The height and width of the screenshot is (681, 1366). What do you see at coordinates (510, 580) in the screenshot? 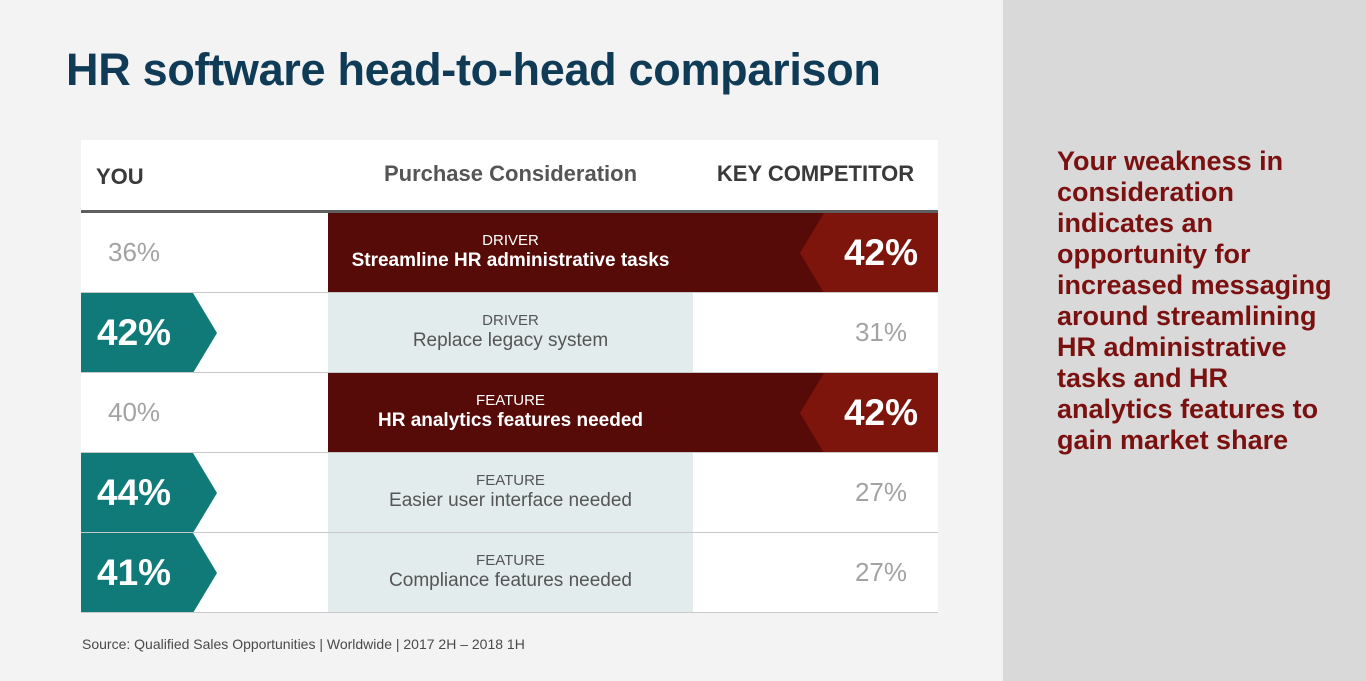
I see `factor-label: Compliance features needed` at bounding box center [510, 580].